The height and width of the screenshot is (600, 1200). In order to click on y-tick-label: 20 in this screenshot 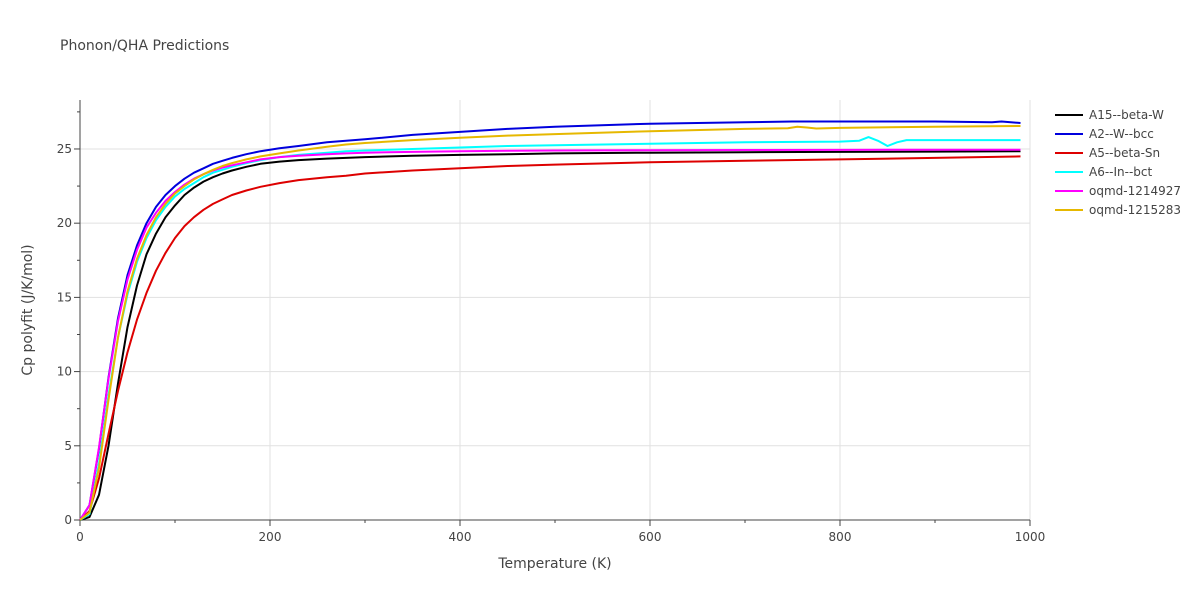, I will do `click(64, 223)`.